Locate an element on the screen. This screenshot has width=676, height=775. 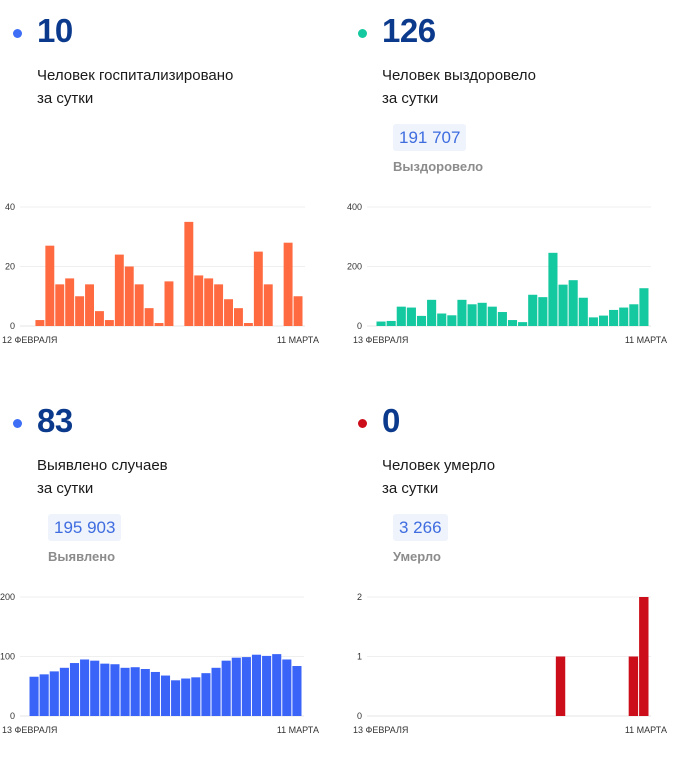
total-label: Выздоровело is located at coordinates (438, 166).